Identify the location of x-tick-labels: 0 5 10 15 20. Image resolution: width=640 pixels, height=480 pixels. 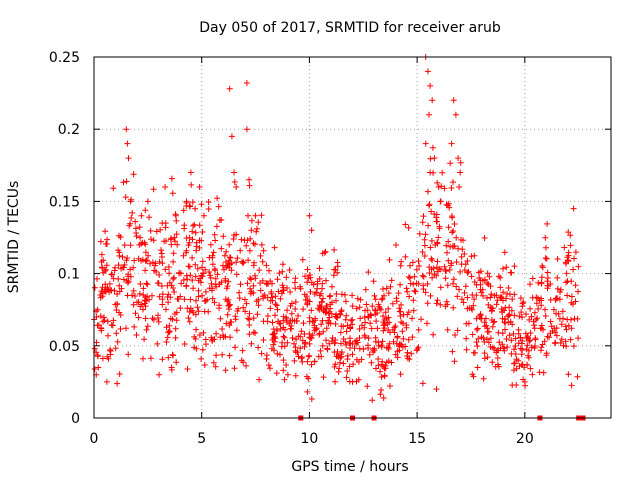
(312, 439).